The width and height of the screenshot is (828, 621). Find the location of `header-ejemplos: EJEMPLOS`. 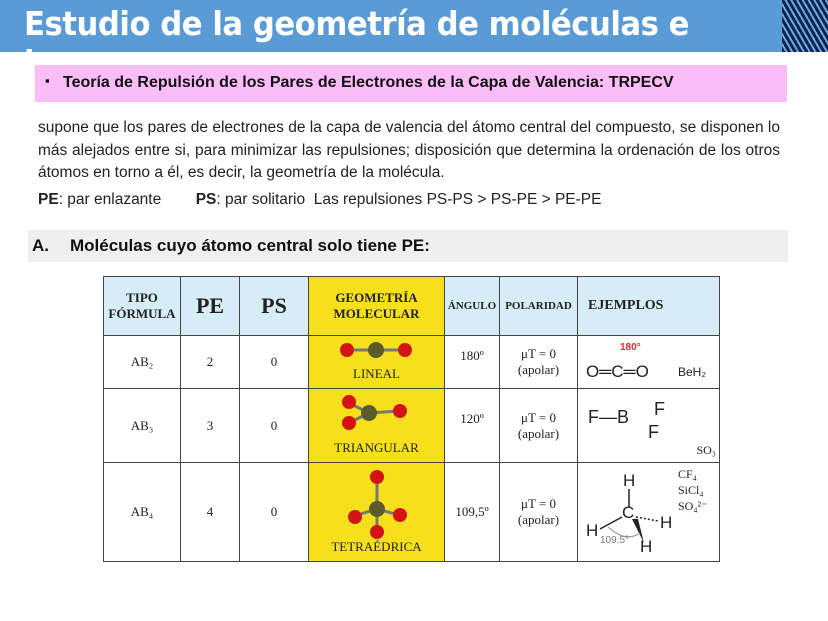

header-ejemplos: EJEMPLOS is located at coordinates (648, 306).